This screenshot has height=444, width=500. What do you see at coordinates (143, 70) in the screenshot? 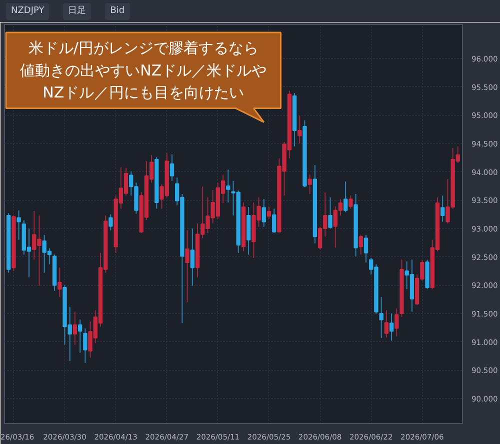
I see `annotation: 値動きの出やすいNZドル／米ドルや` at bounding box center [143, 70].